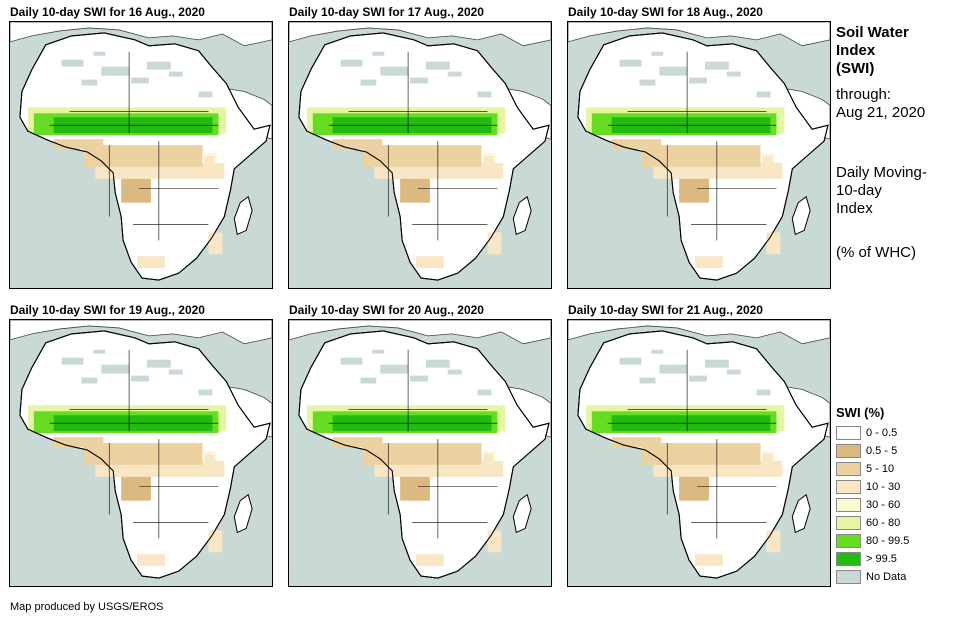  I want to click on legend-label: 0 - 0.5, so click(882, 433).